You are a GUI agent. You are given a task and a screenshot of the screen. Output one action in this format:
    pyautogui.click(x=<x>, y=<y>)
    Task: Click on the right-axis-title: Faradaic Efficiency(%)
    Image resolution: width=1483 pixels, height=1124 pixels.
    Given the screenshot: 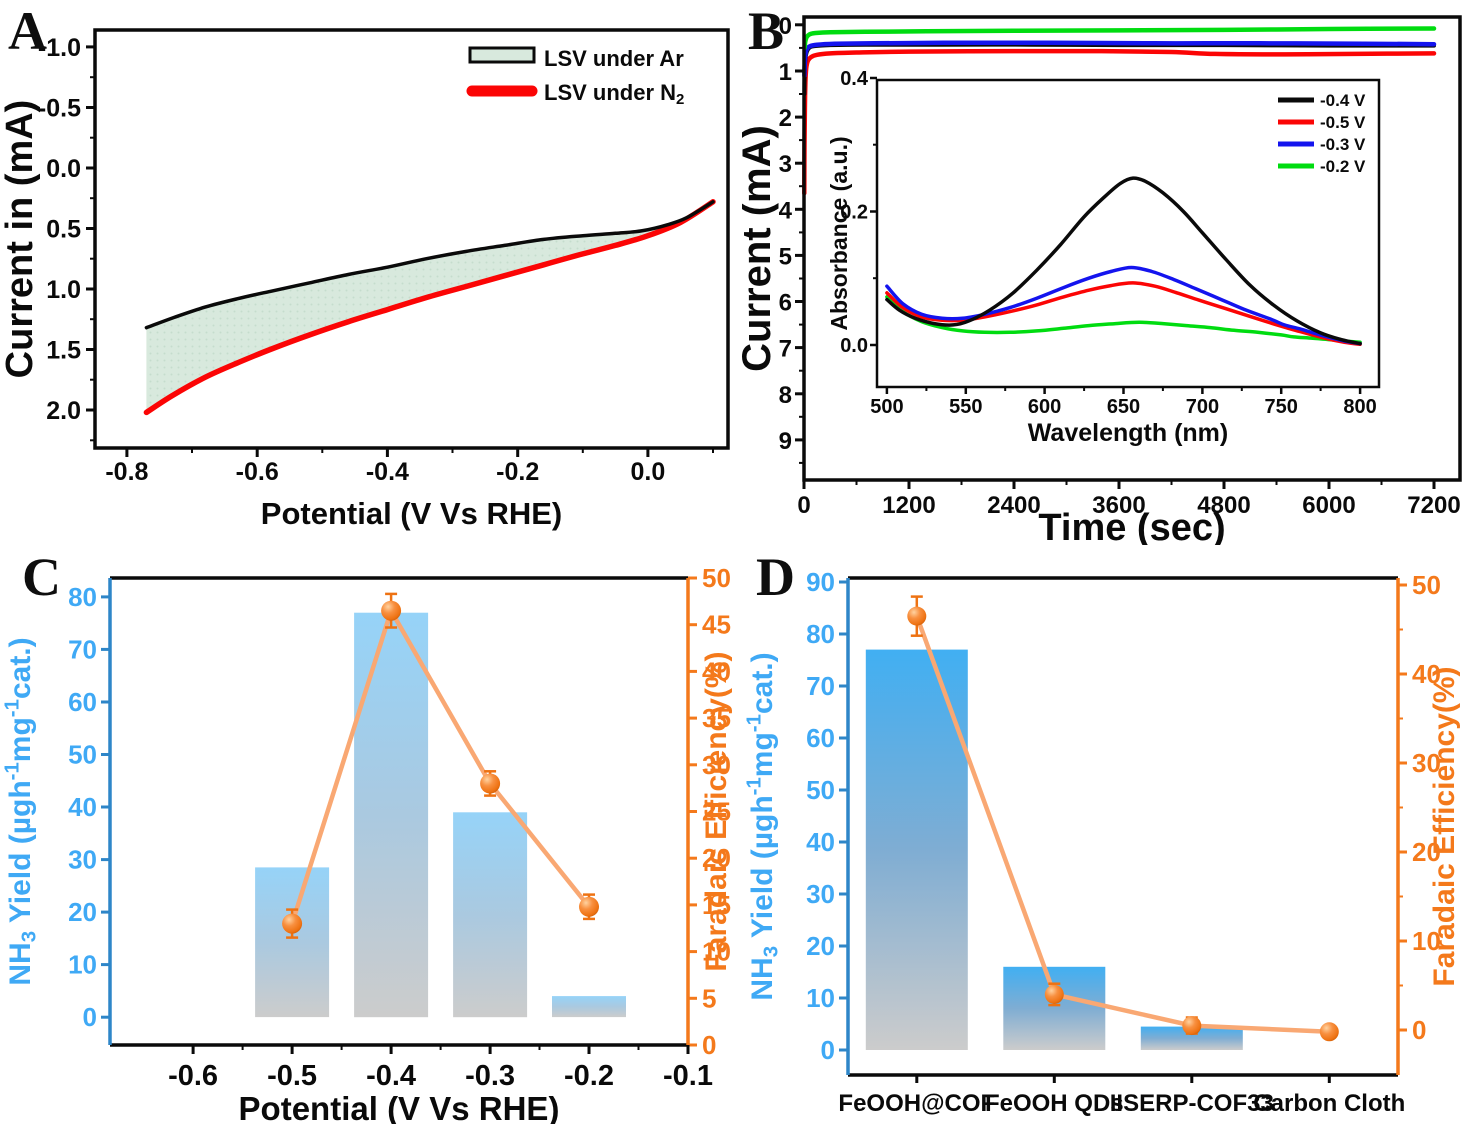 What is the action you would take?
    pyautogui.click(x=1444, y=826)
    